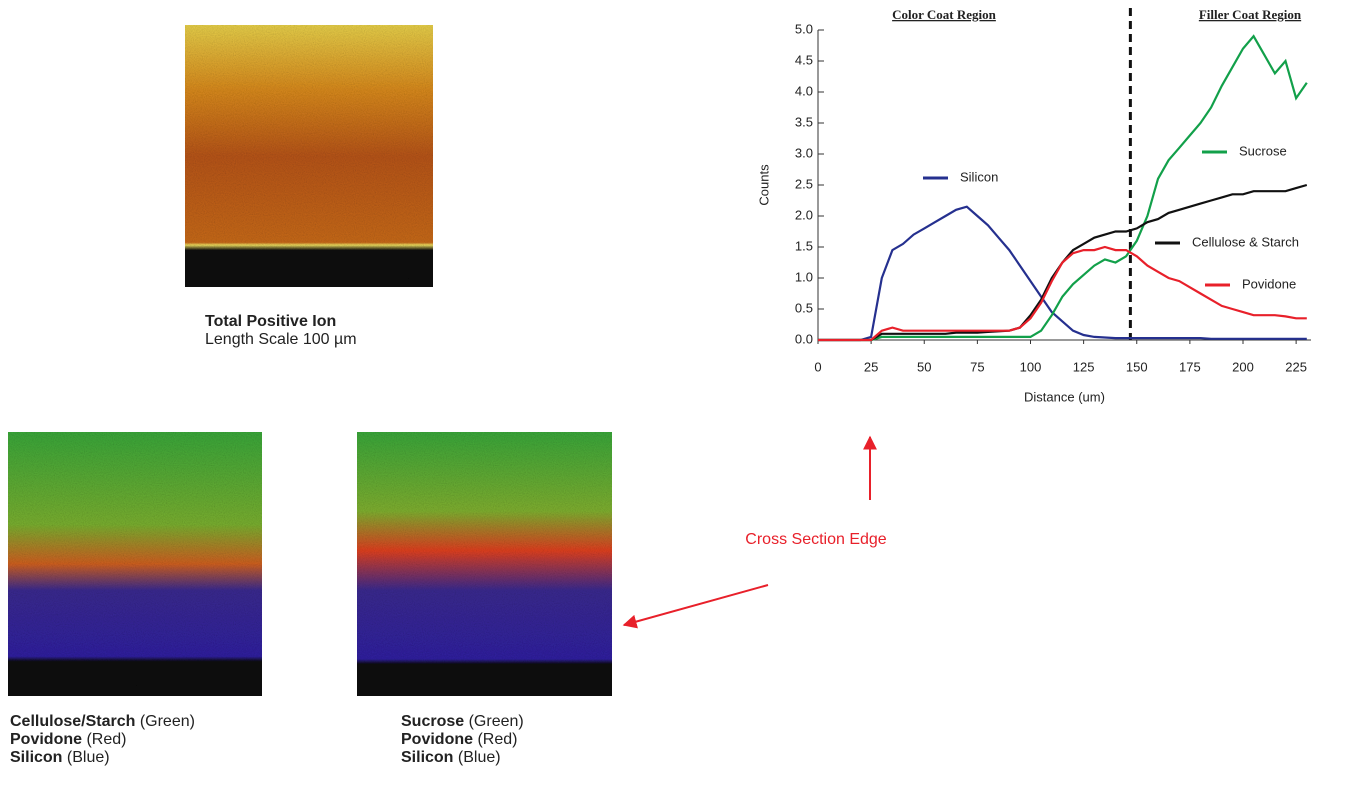 The image size is (1365, 786). What do you see at coordinates (871, 366) in the screenshot?
I see `x-tick-label: 25` at bounding box center [871, 366].